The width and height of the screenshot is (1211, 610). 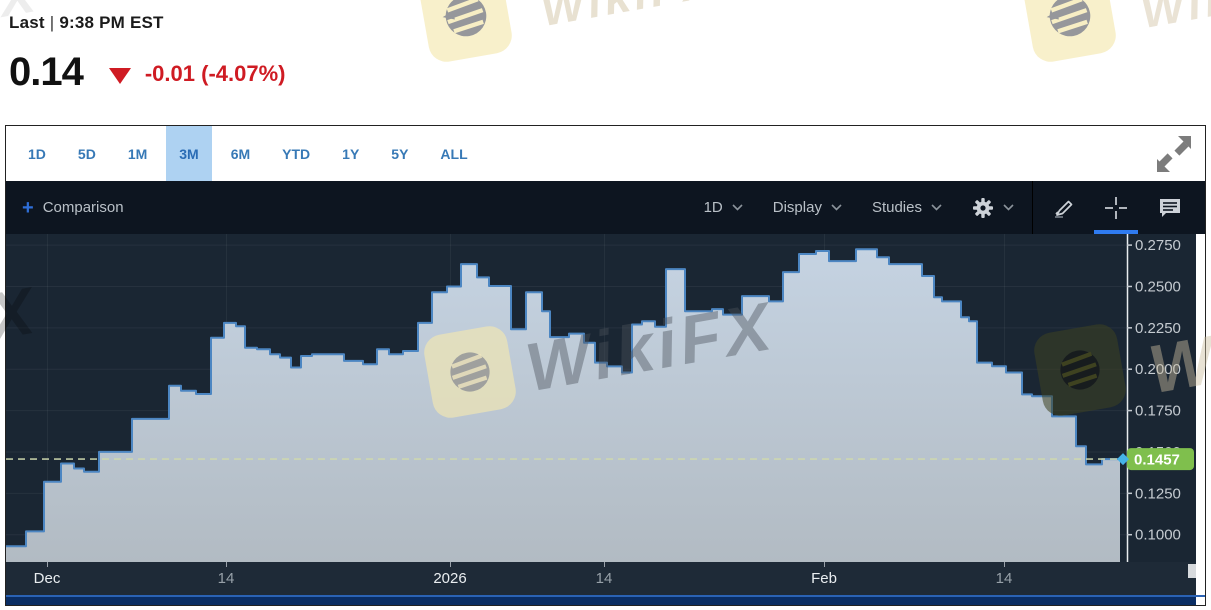 I want to click on range-tab-6m: 6M, so click(x=240, y=153).